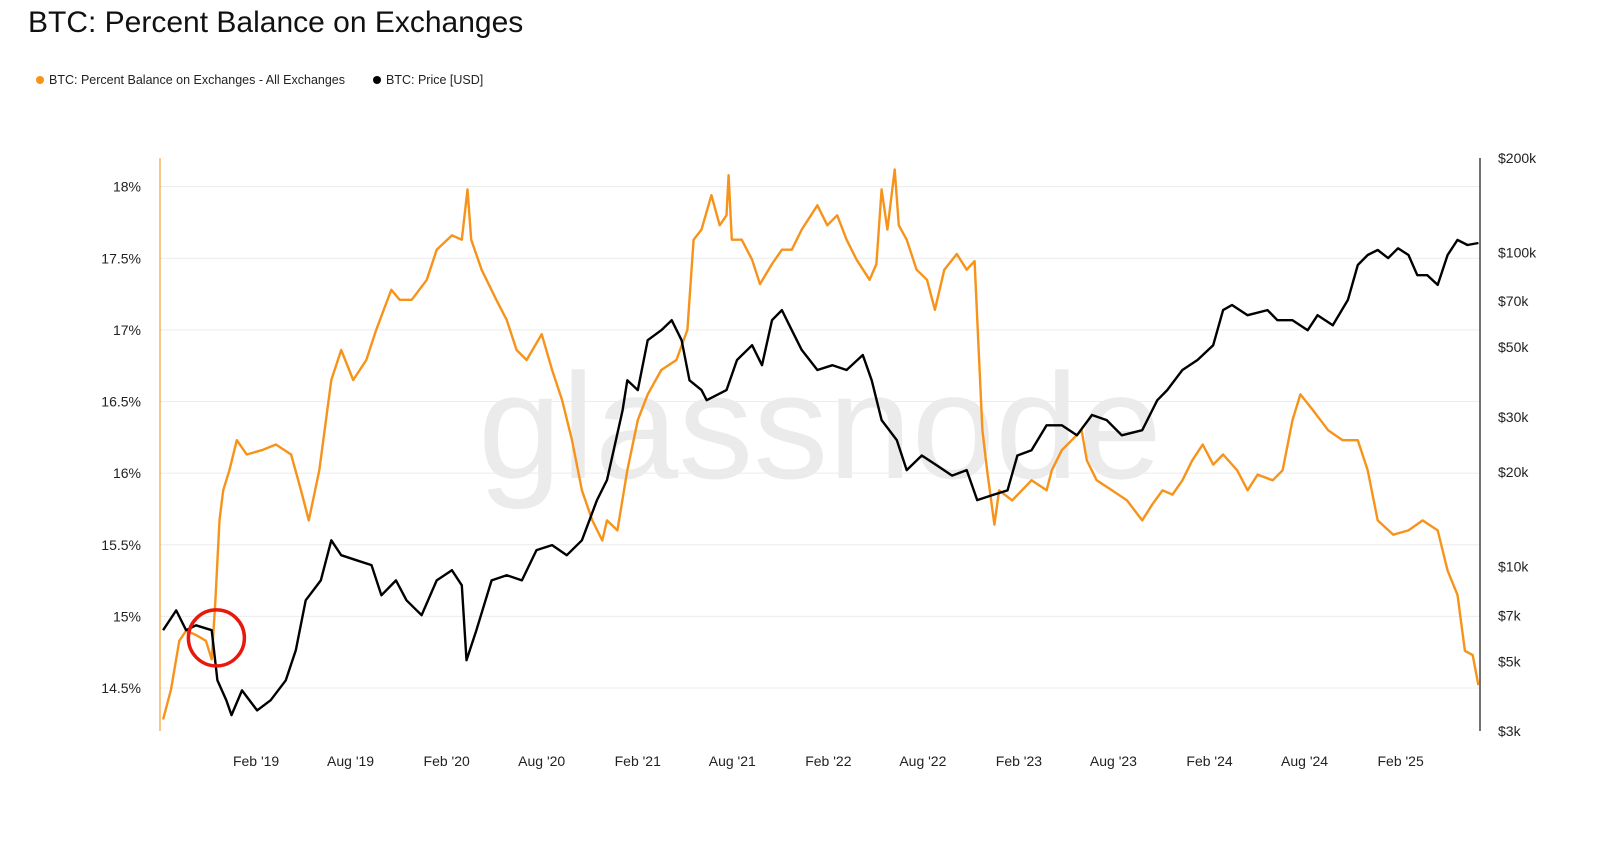 This screenshot has width=1600, height=841. I want to click on legend-dot-orange-icon, so click(40, 80).